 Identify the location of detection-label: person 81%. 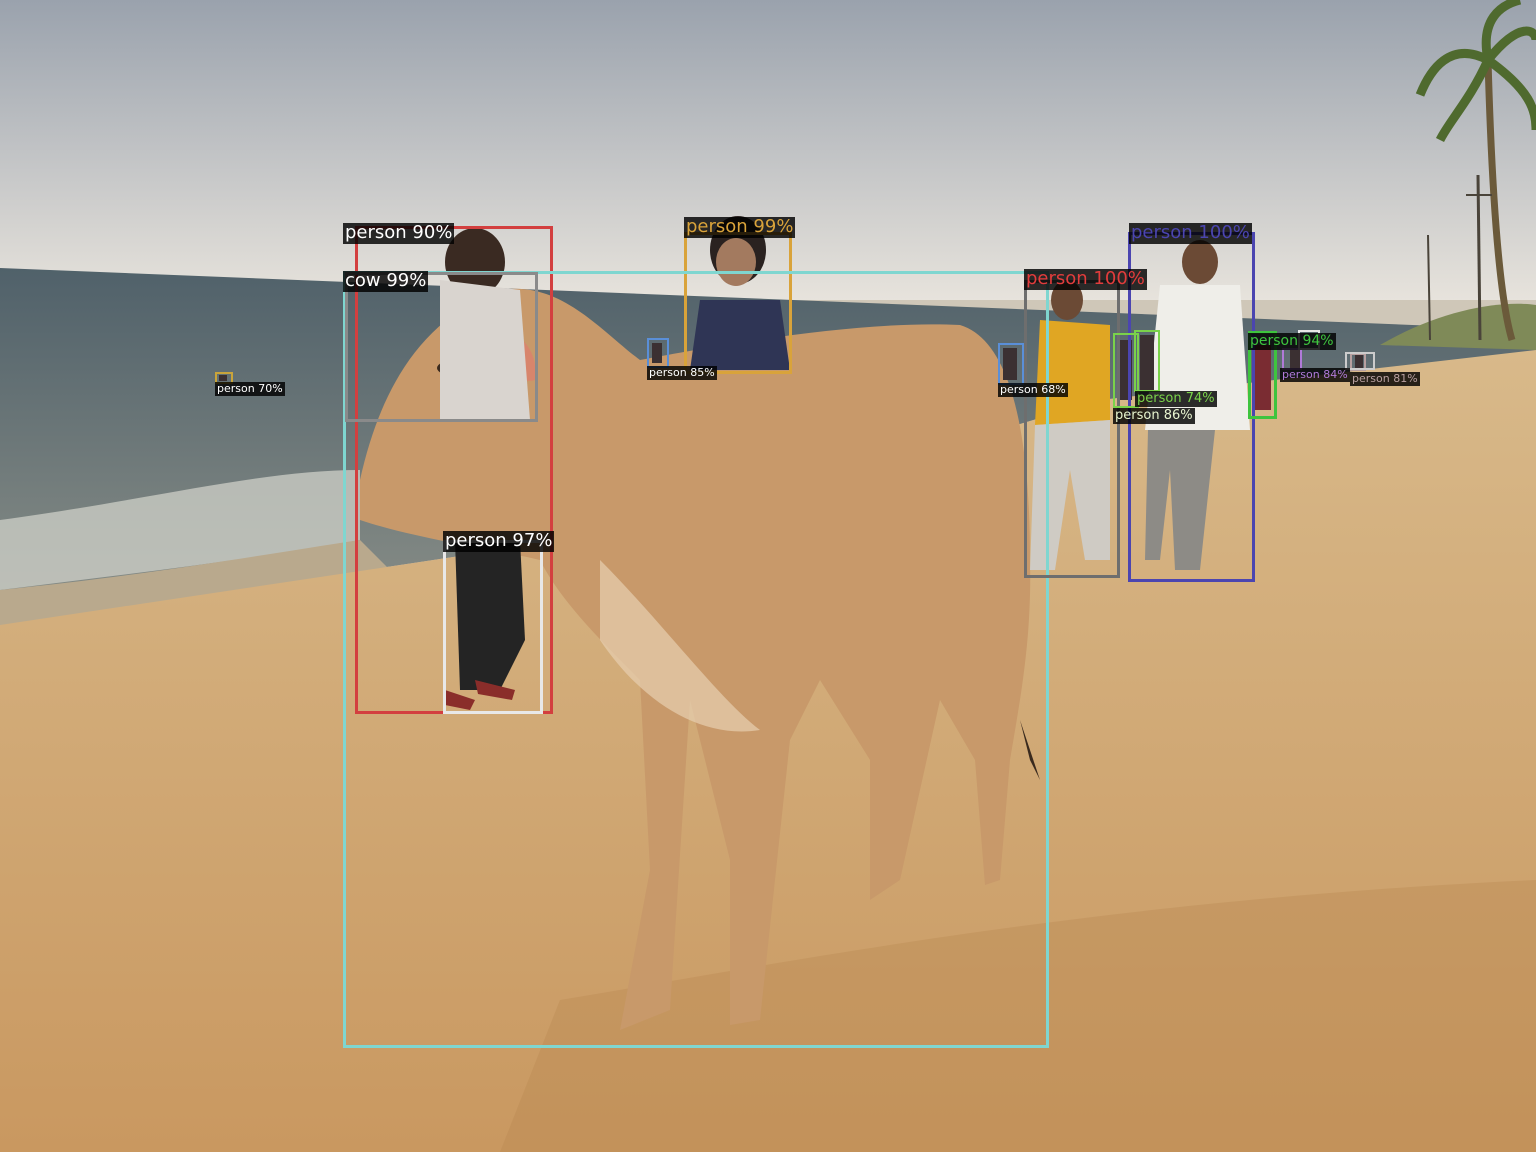
(1385, 379).